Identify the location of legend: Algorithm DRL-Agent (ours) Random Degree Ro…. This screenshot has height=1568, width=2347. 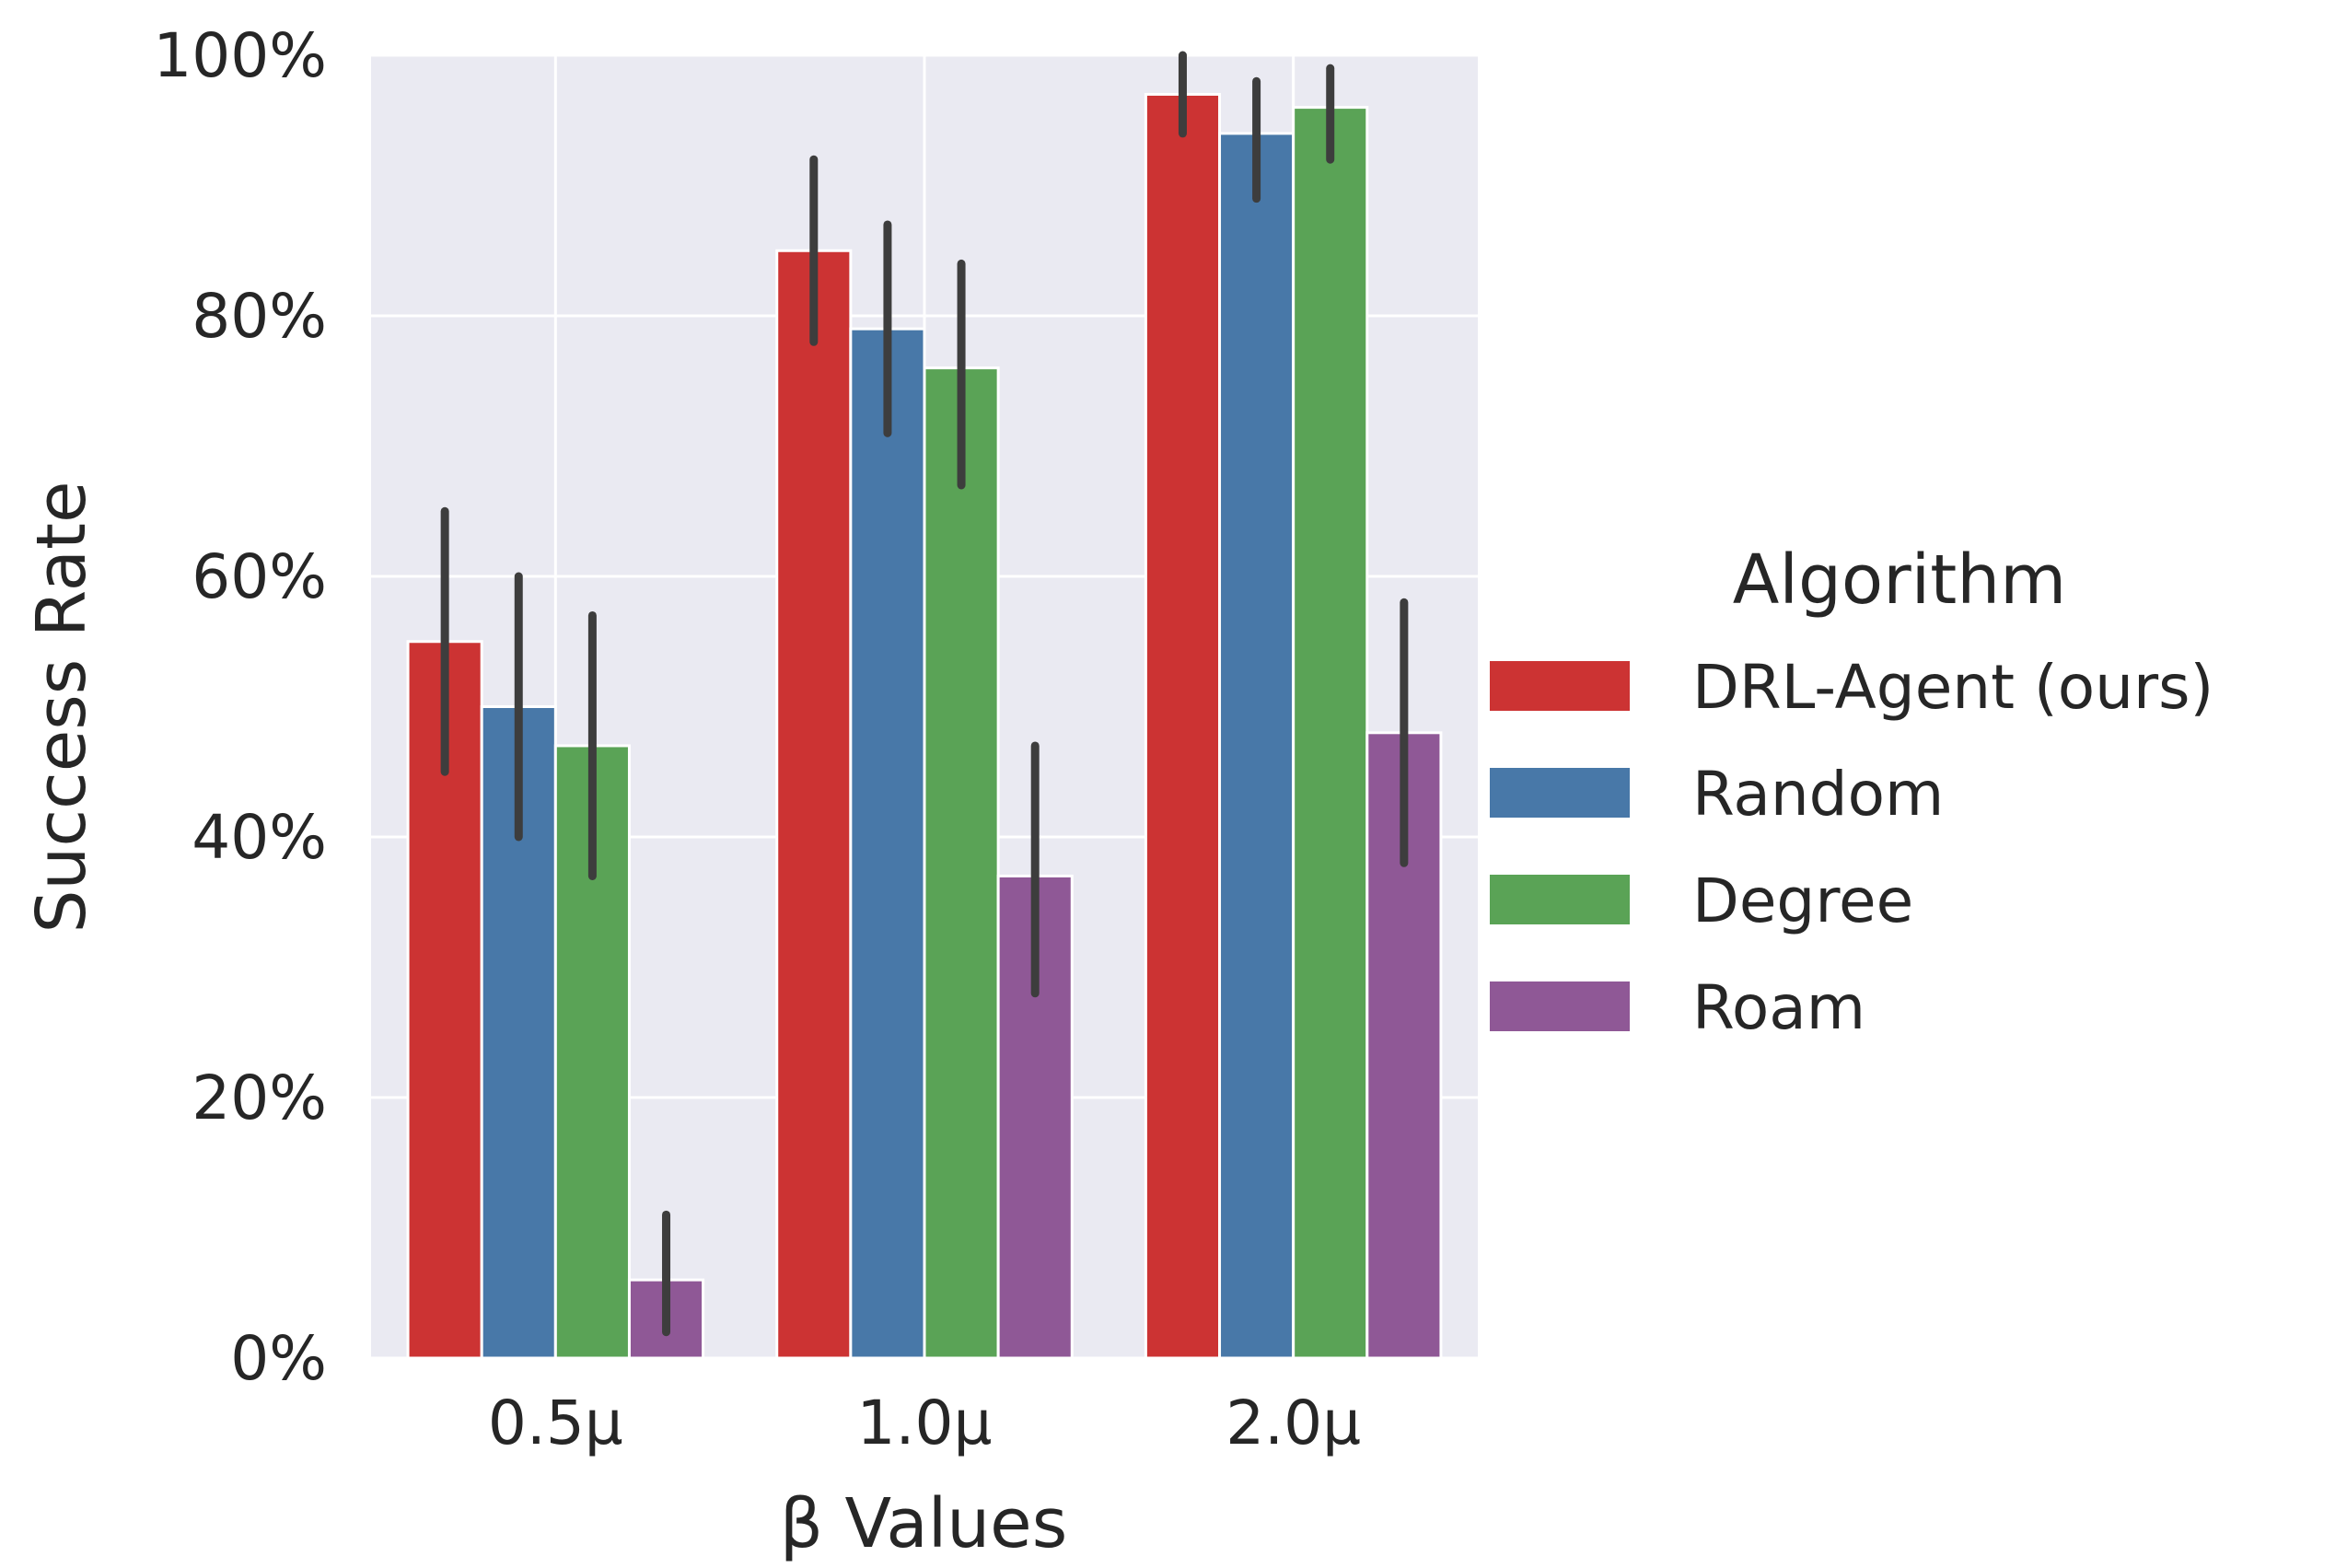
(1851, 791).